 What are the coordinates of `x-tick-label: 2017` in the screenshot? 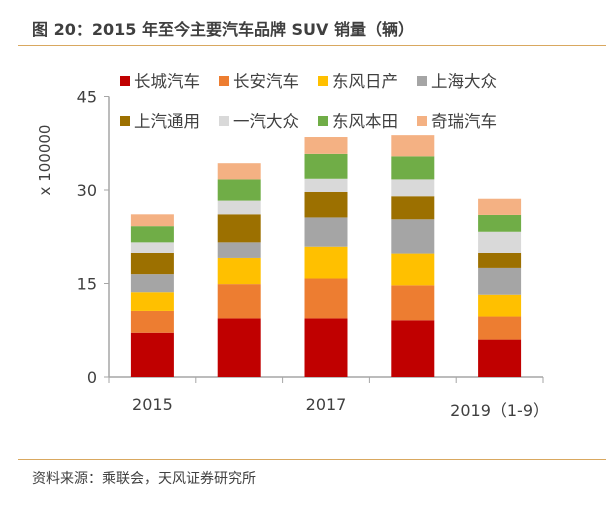 It's located at (326, 404).